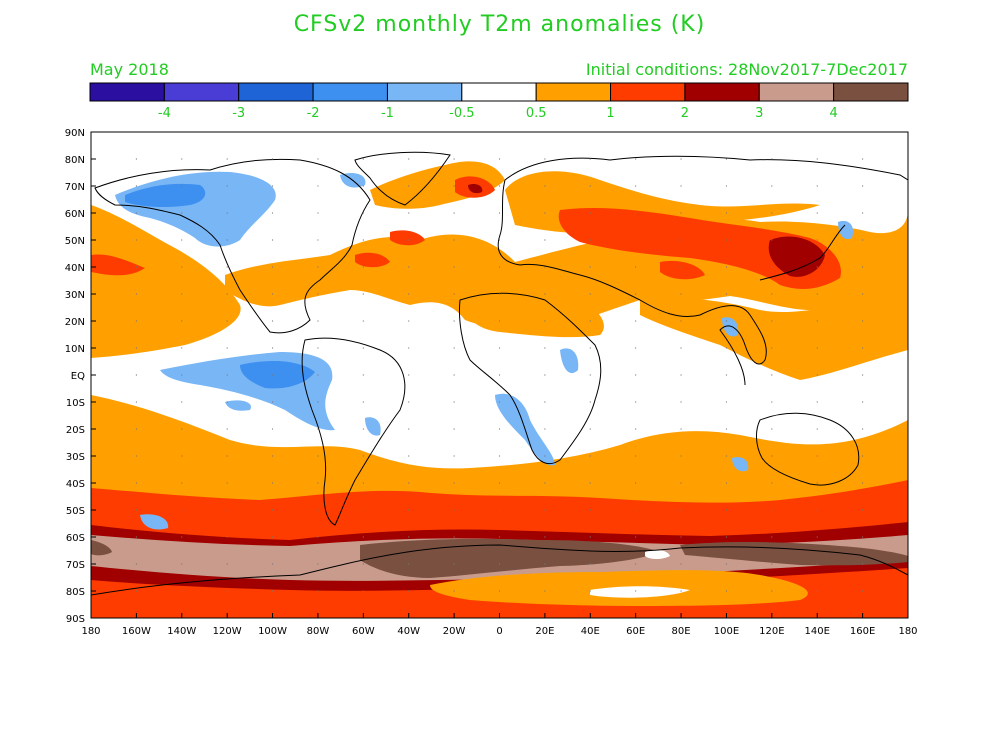 The width and height of the screenshot is (999, 750). Describe the element at coordinates (590, 631) in the screenshot. I see `lon-tick-label: 40E` at that location.